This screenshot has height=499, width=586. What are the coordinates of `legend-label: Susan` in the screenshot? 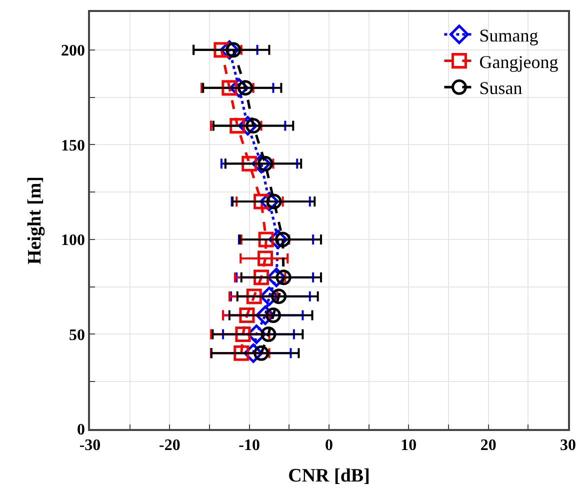 It's located at (500, 88).